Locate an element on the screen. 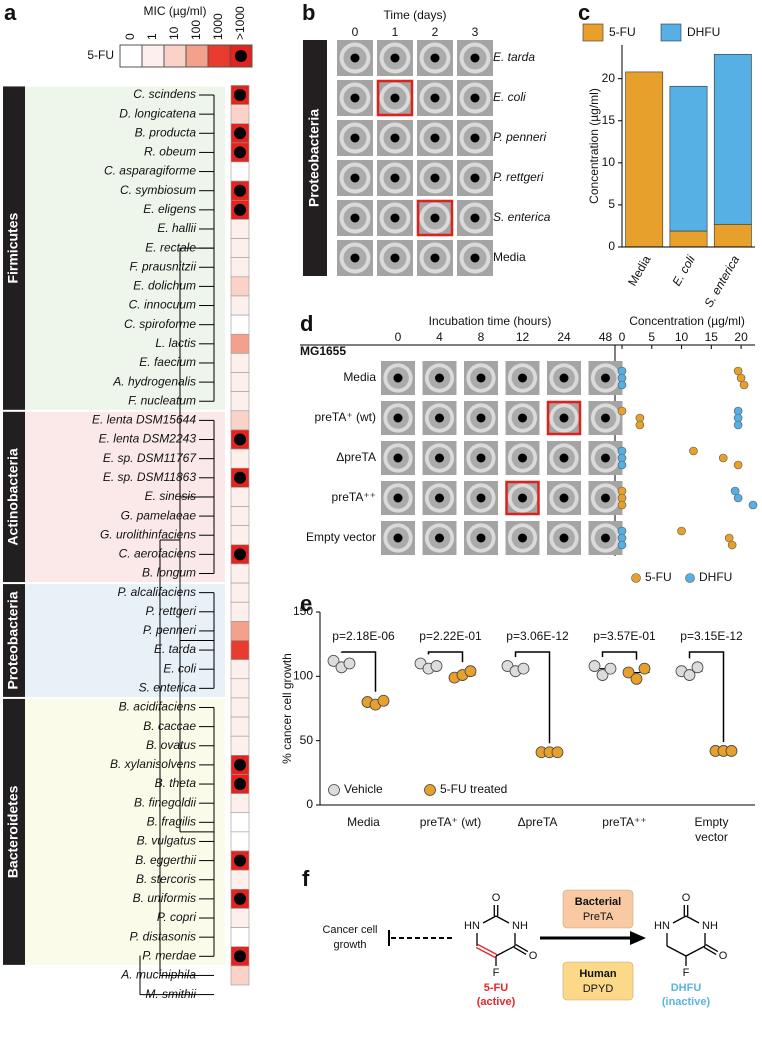 Image resolution: width=762 pixels, height=1042 pixels. x-tick-label: 20 is located at coordinates (741, 337).